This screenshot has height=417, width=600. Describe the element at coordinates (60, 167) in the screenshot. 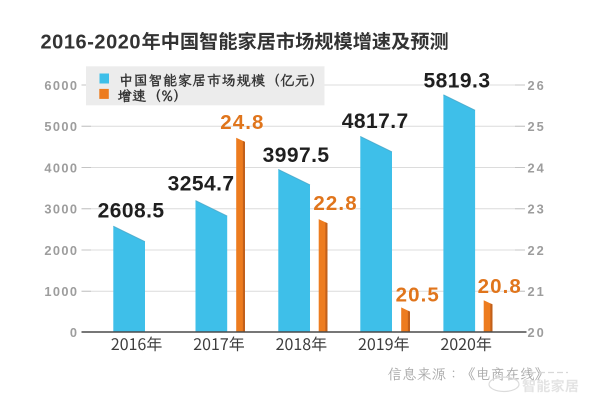

I see `svg-text: 4000` at that location.